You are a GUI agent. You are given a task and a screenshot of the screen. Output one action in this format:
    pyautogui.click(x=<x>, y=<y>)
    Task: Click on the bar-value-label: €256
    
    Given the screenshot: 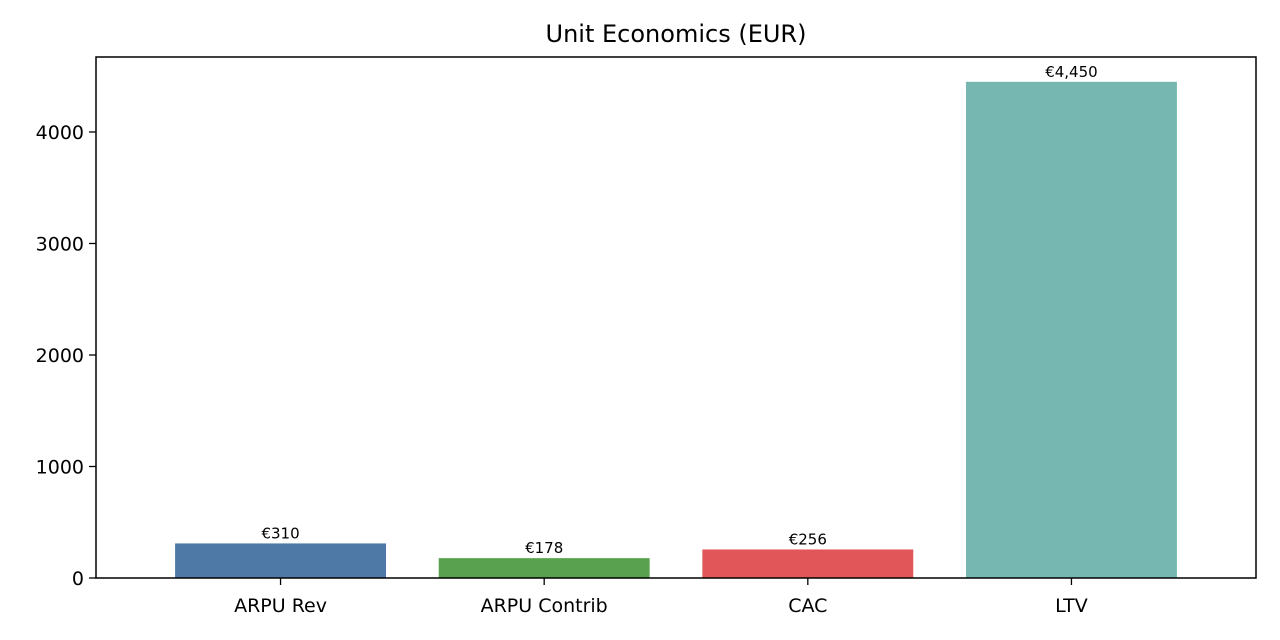 What is the action you would take?
    pyautogui.click(x=808, y=539)
    